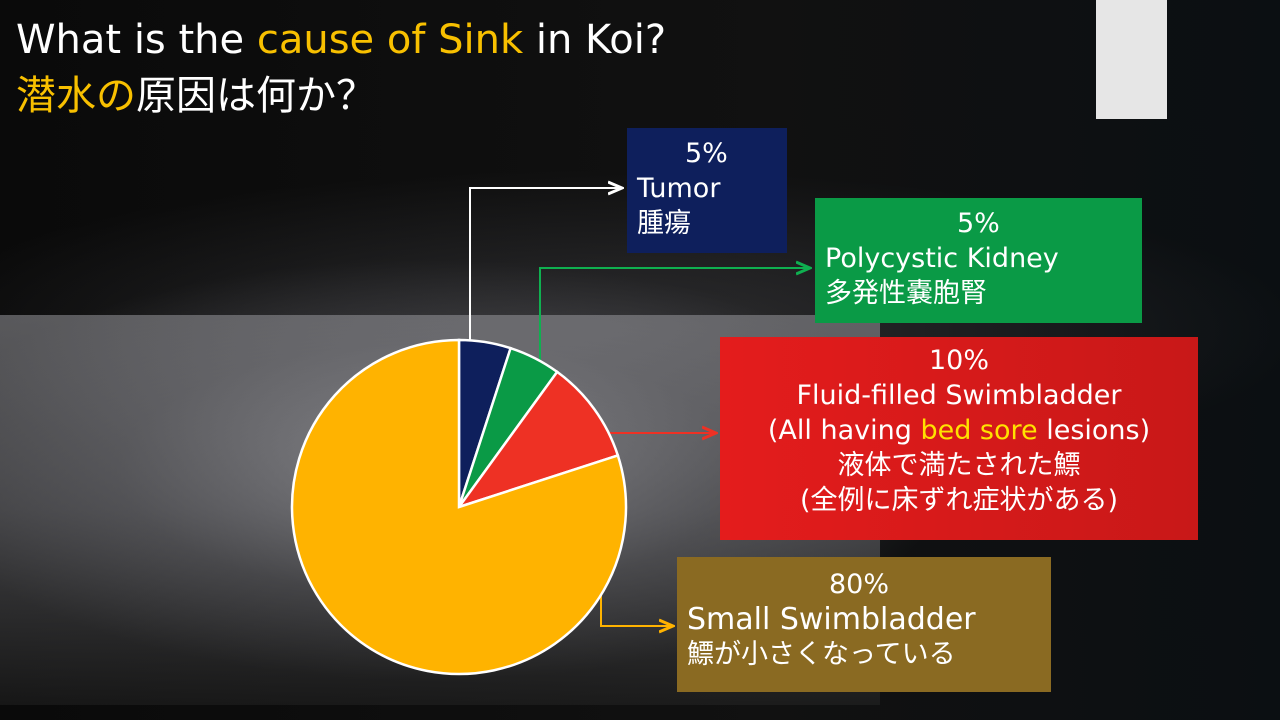  What do you see at coordinates (1131, 59) in the screenshot?
I see `decorative-rectangle` at bounding box center [1131, 59].